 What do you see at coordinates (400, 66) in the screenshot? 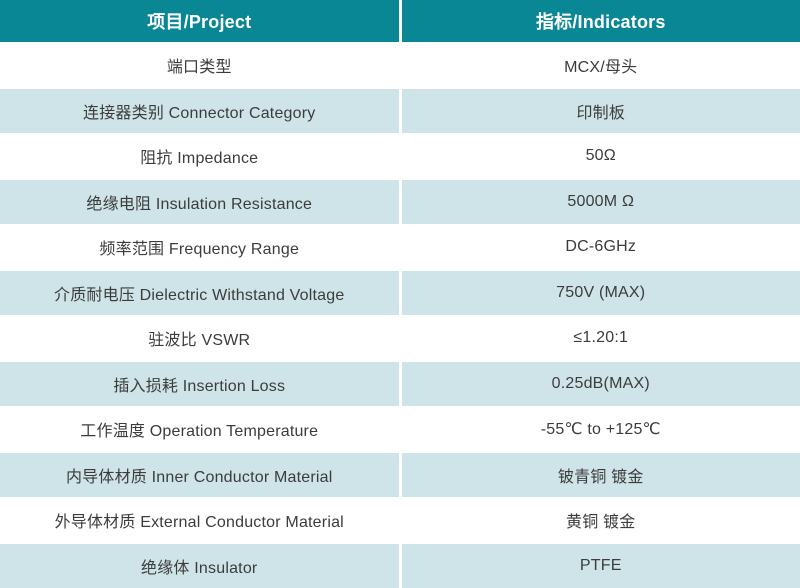
I see `table-row: 端口类型 MCX/母头` at bounding box center [400, 66].